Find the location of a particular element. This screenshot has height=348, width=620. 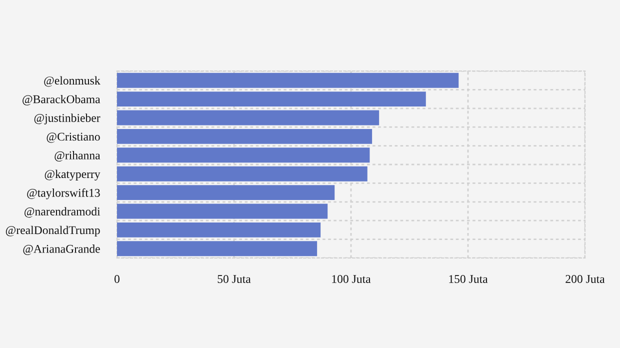

y-tick-label: @rihanna is located at coordinates (77, 156).